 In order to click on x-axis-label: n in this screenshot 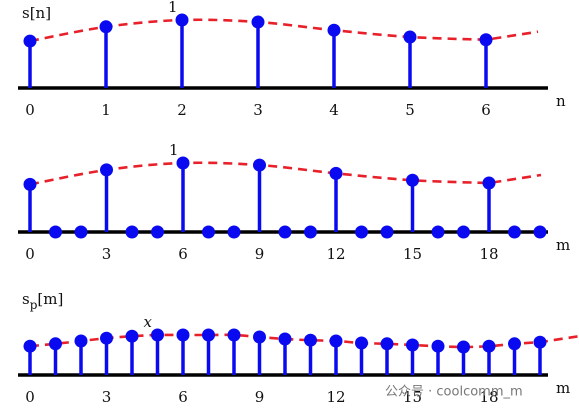, I will do `click(561, 101)`.